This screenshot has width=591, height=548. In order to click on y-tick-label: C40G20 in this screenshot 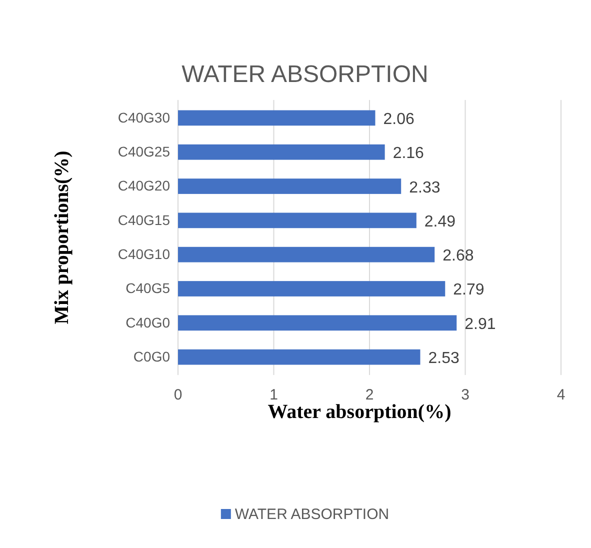, I will do `click(144, 186)`.